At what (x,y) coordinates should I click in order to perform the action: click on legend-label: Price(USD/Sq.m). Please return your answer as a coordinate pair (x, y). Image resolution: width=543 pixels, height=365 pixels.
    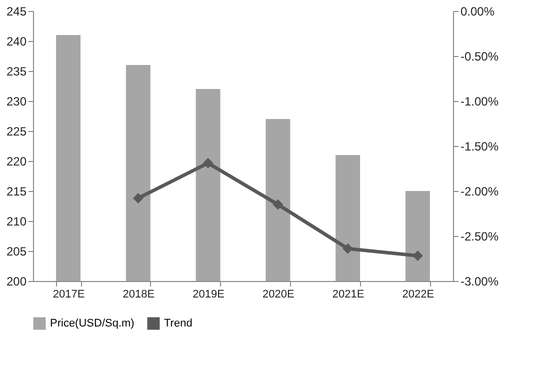
    Looking at the image, I should click on (92, 324).